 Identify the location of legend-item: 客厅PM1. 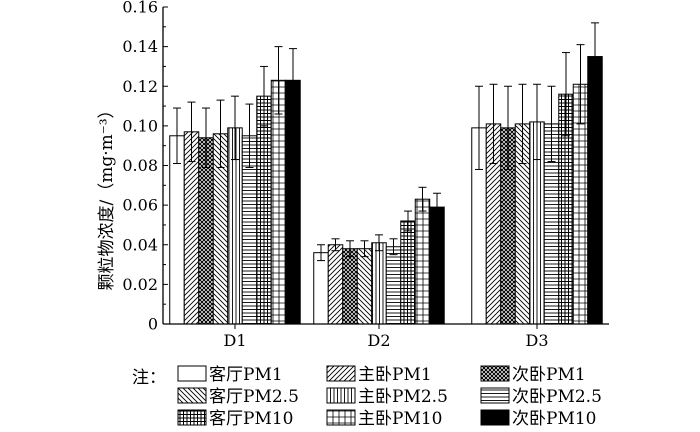
(230, 375).